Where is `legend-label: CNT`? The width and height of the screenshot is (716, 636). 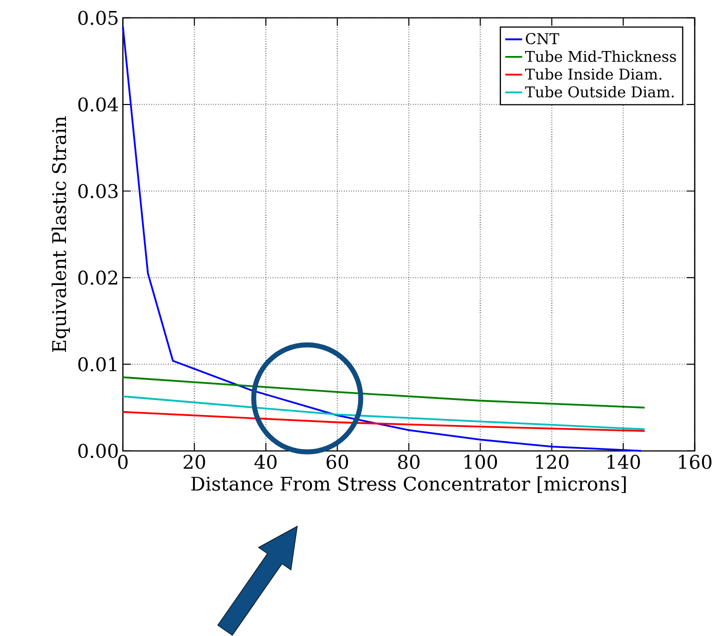 legend-label: CNT is located at coordinates (543, 38).